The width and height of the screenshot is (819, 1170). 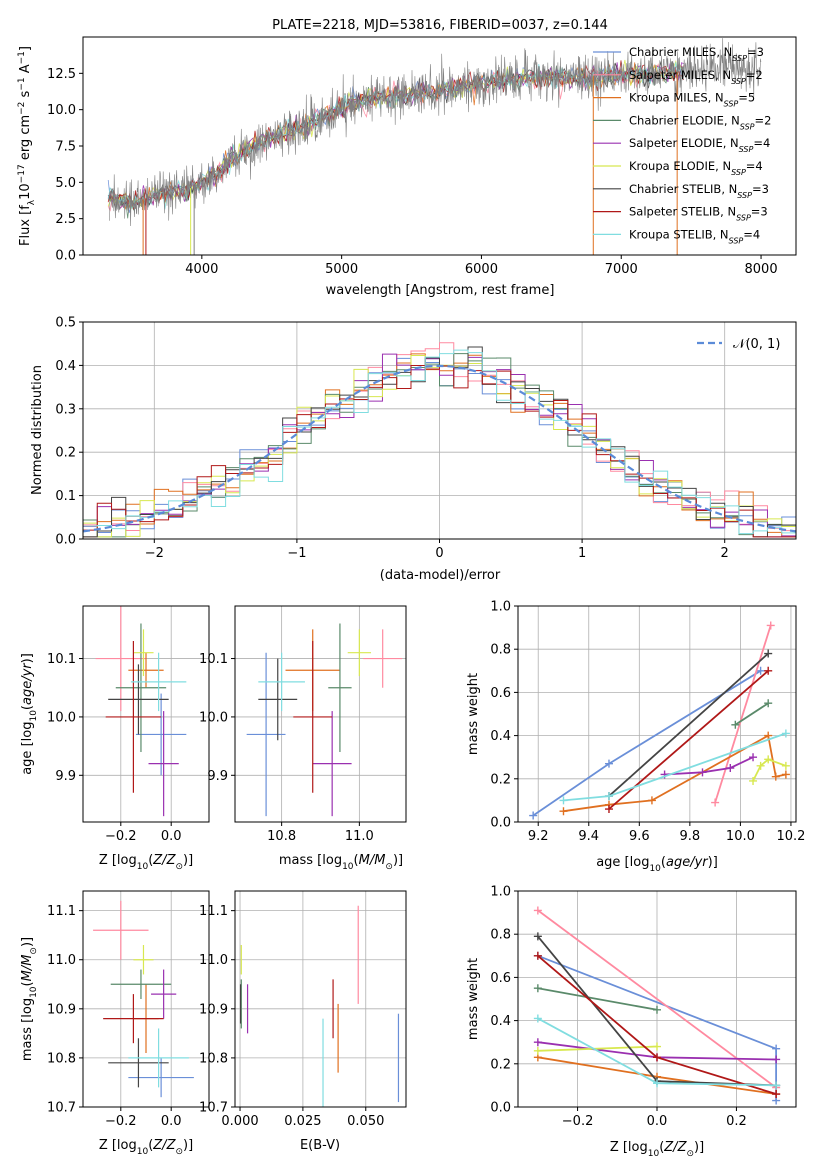 I want to click on x-axis-label: (data-model)/error, so click(x=440, y=575).